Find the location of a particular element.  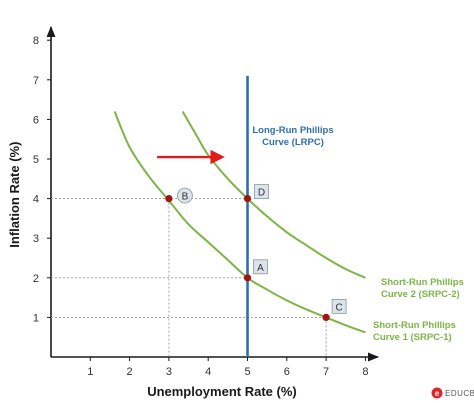

x-tick-label: 1 is located at coordinates (90, 372).